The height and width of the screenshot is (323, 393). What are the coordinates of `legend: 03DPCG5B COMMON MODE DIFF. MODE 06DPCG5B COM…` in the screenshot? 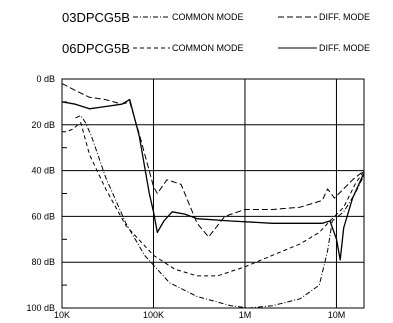 It's located at (216, 33).